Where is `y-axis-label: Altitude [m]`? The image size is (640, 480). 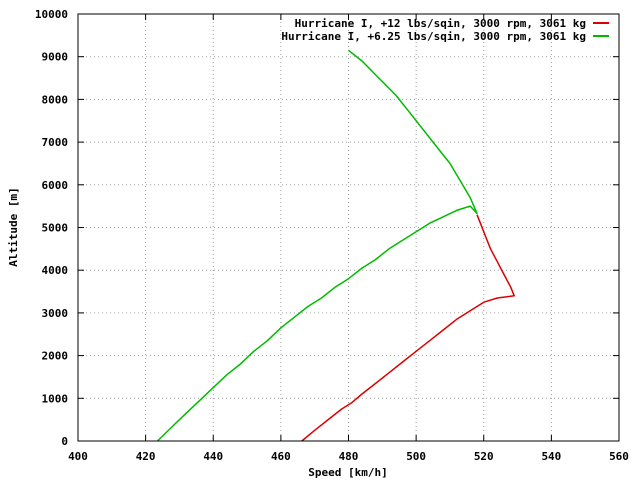 y-axis-label: Altitude [m] is located at coordinates (13, 226).